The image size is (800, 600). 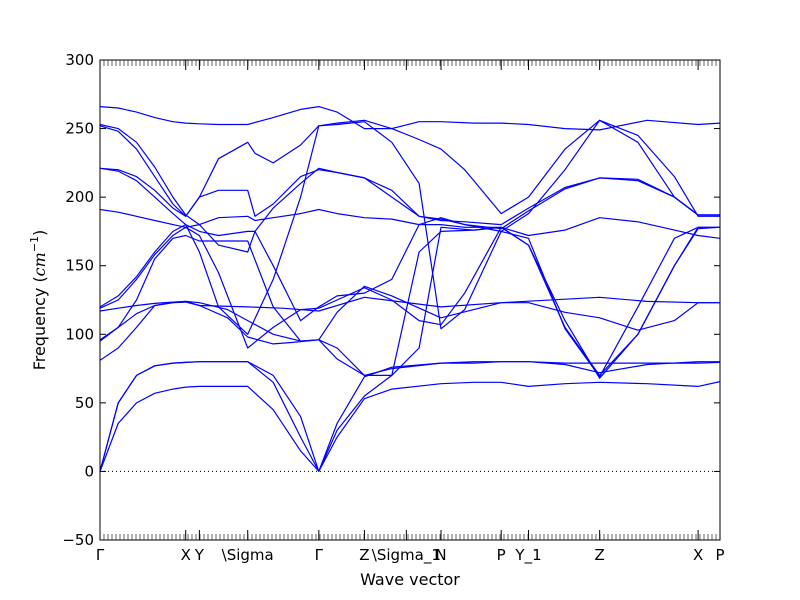 I want to click on x-tick-label: \Sigma_1, so click(x=406, y=555).